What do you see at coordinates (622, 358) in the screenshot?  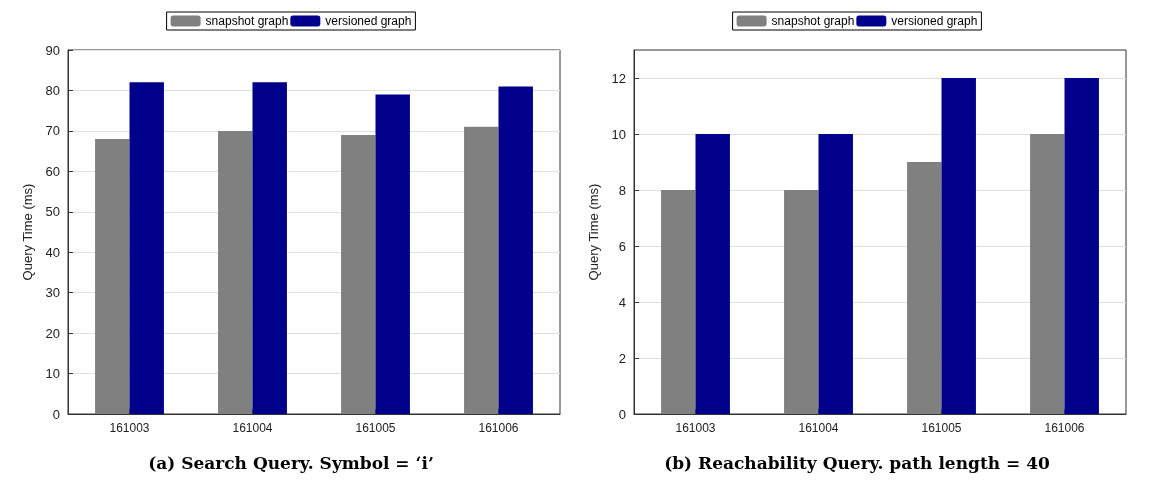 I see `y-tick-label: 2` at bounding box center [622, 358].